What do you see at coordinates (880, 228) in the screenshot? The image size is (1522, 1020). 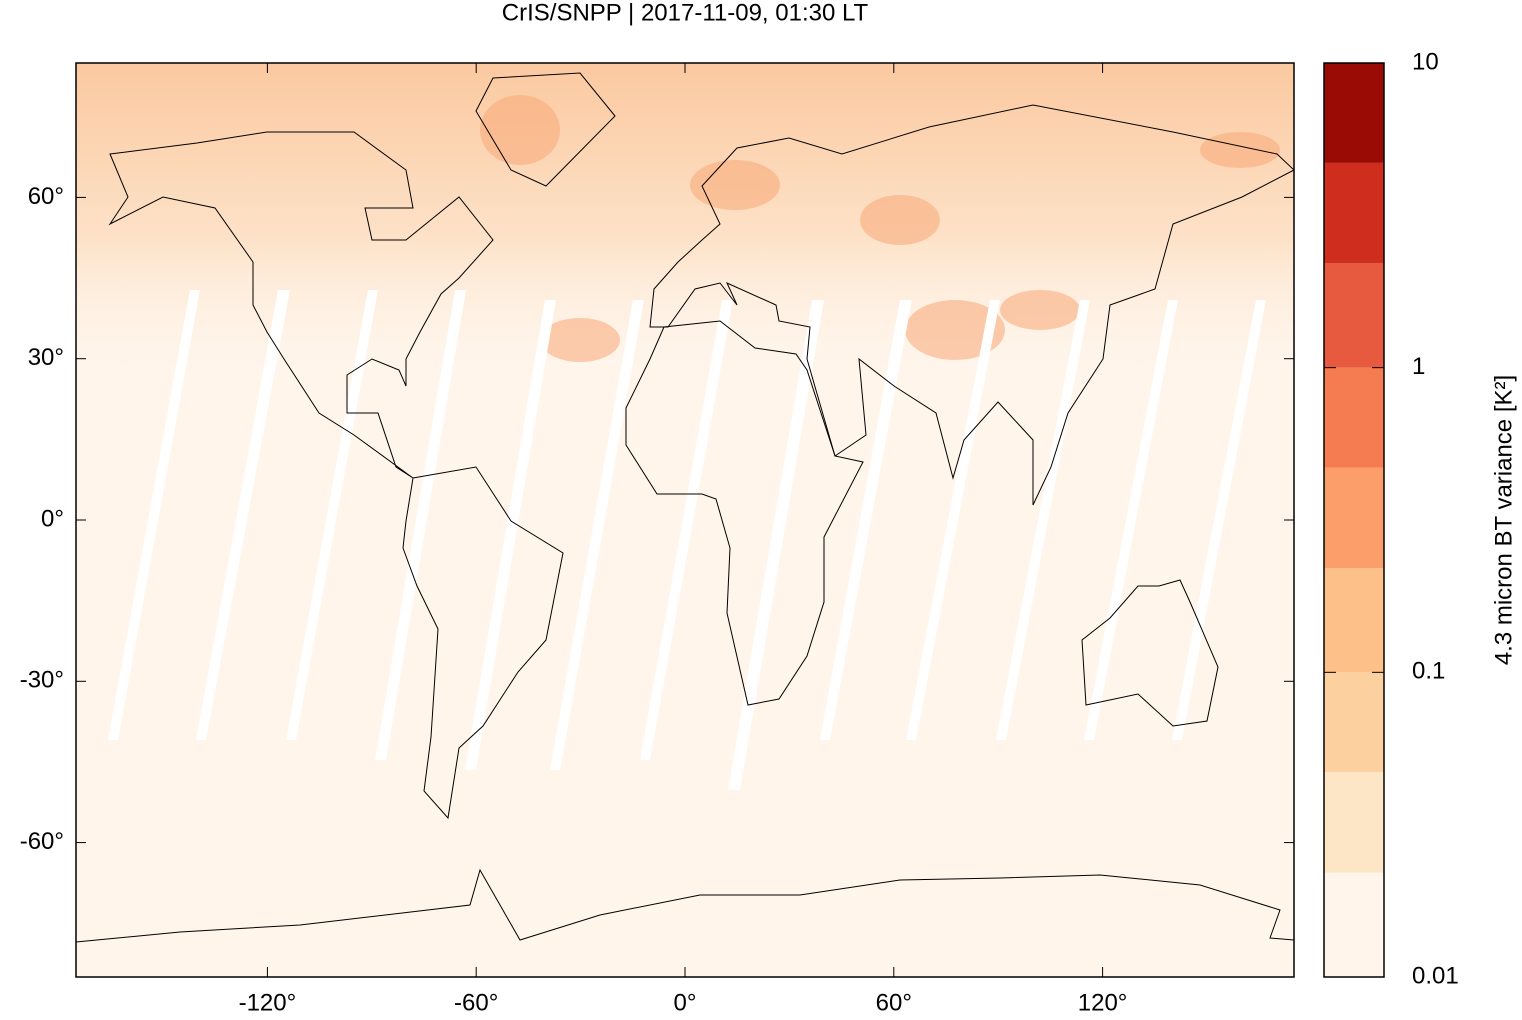 I see `variance-patches` at bounding box center [880, 228].